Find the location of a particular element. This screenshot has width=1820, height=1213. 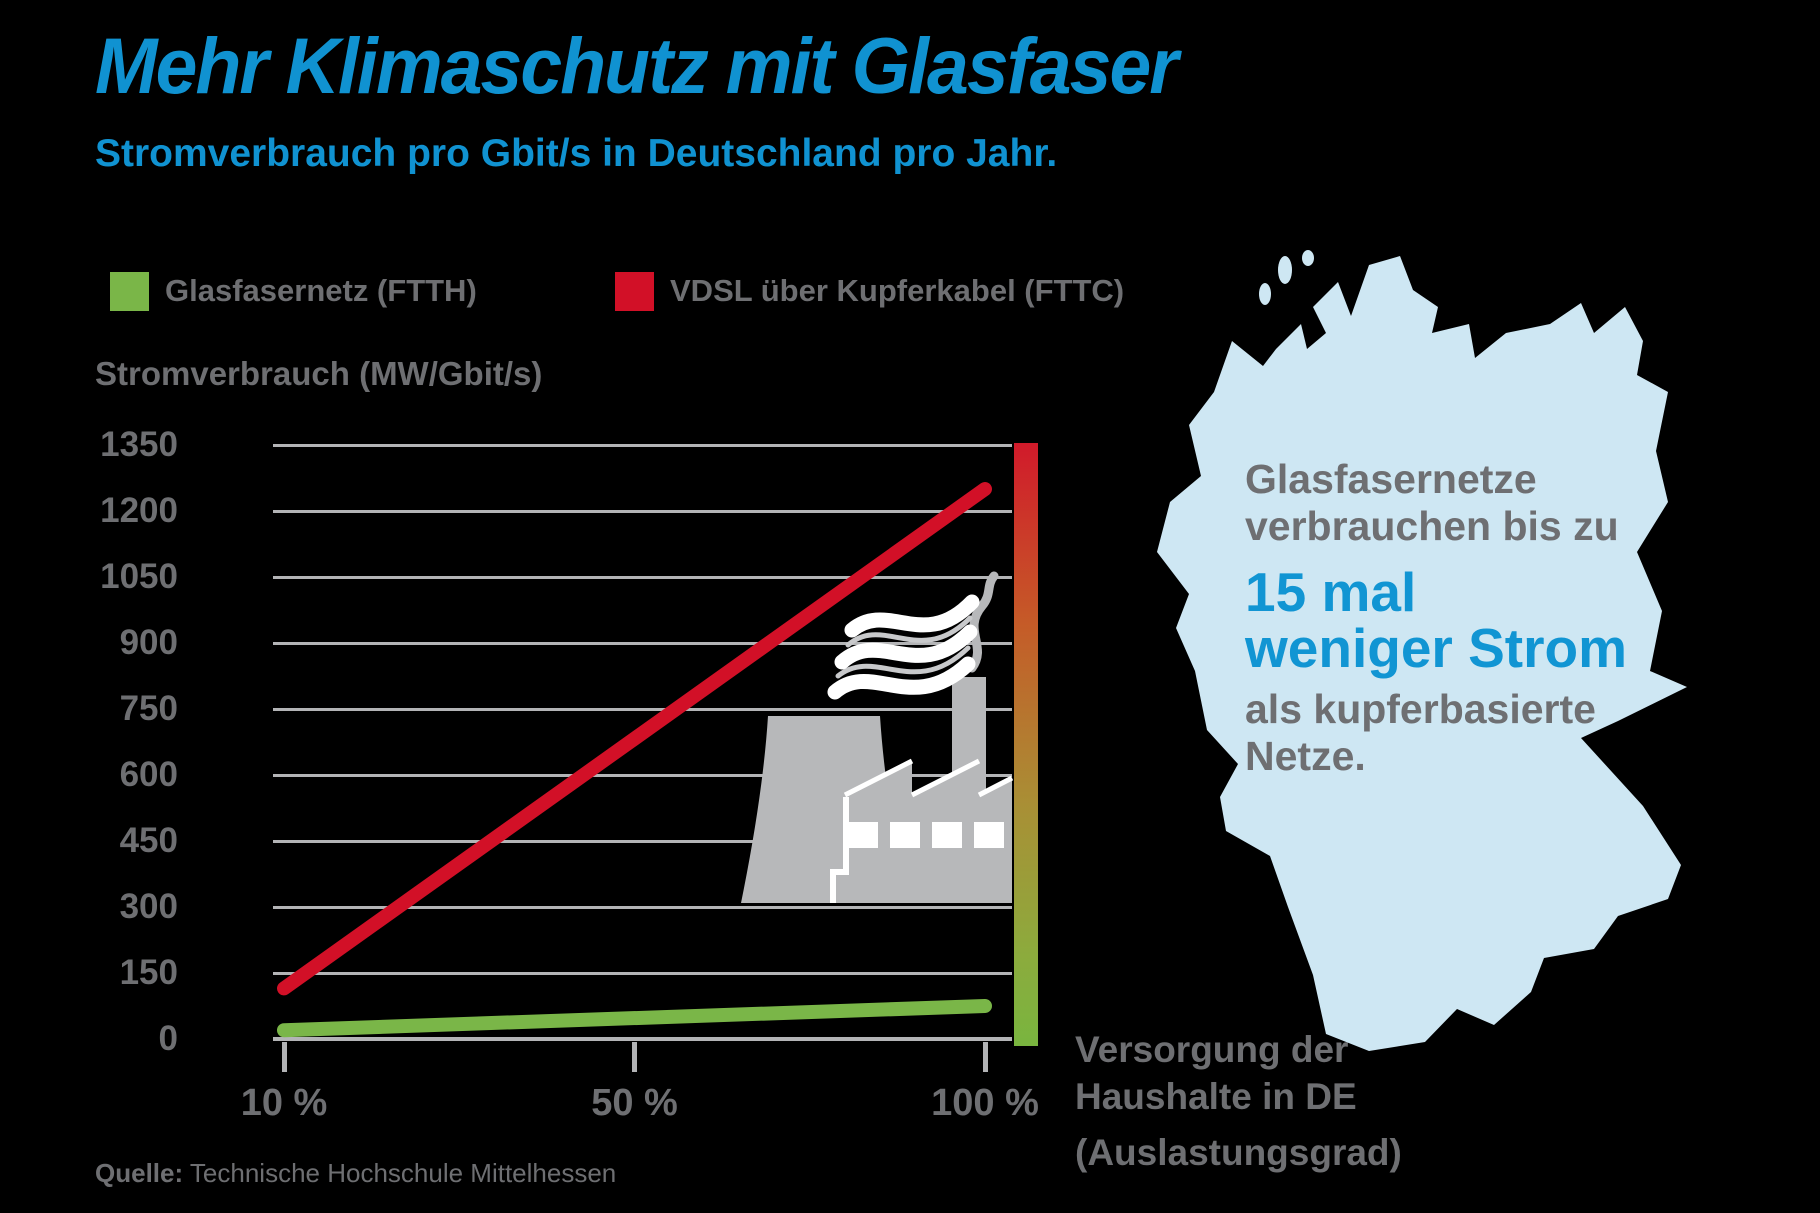

y-axis-tick-label: 300 is located at coordinates (148, 906).